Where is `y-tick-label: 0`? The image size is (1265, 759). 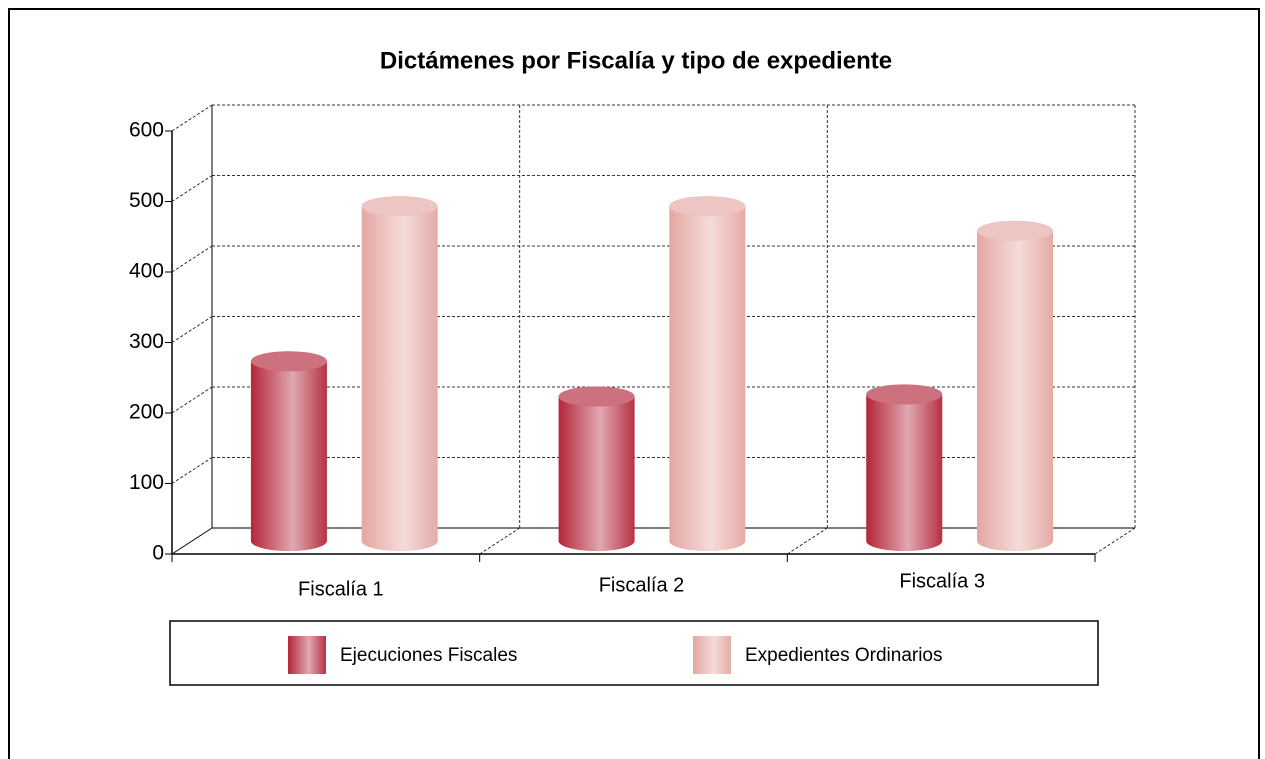
y-tick-label: 0 is located at coordinates (158, 553).